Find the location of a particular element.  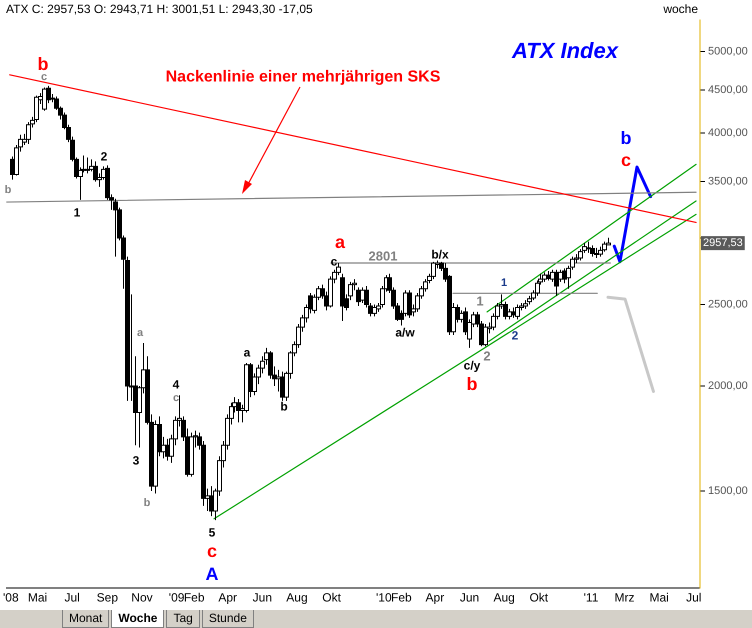

annotation: b/x is located at coordinates (440, 254).